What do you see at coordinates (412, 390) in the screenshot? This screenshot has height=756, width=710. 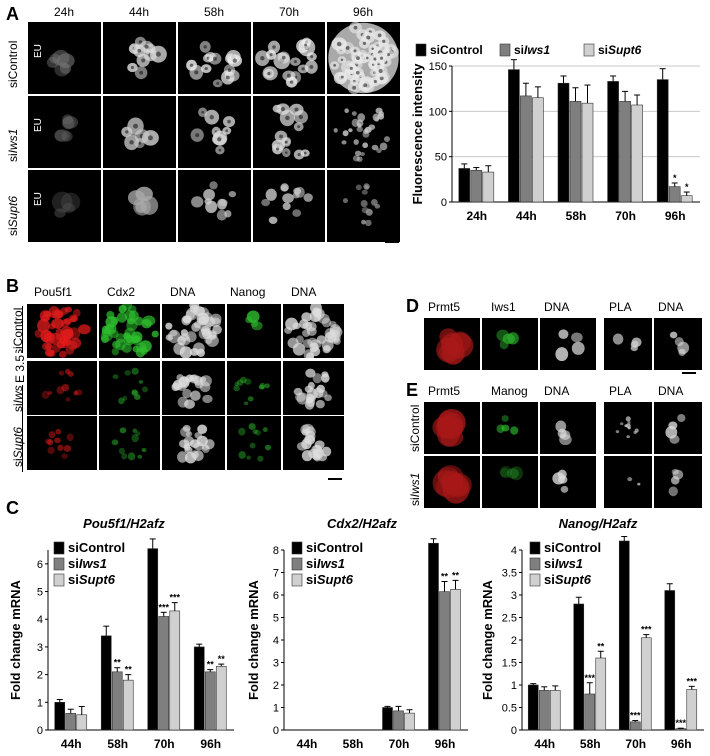 I see `panel-label-e: E` at bounding box center [412, 390].